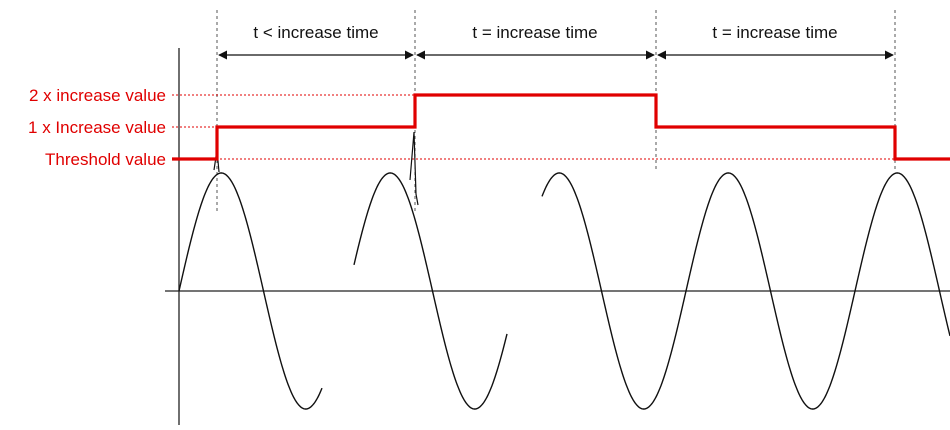 The height and width of the screenshot is (430, 950). What do you see at coordinates (105, 159) in the screenshot?
I see `threshold-label: Threshold value` at bounding box center [105, 159].